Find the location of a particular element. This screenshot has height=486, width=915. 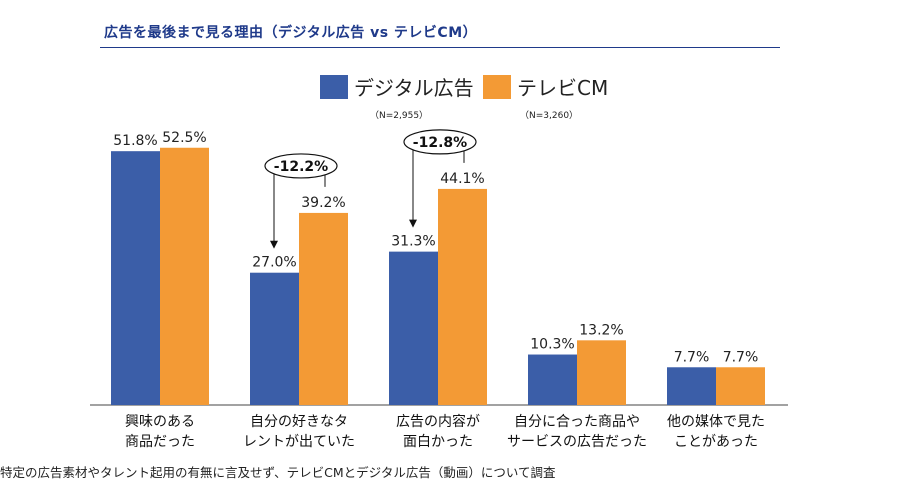

annotation-label-2: -12.8% is located at coordinates (440, 143).